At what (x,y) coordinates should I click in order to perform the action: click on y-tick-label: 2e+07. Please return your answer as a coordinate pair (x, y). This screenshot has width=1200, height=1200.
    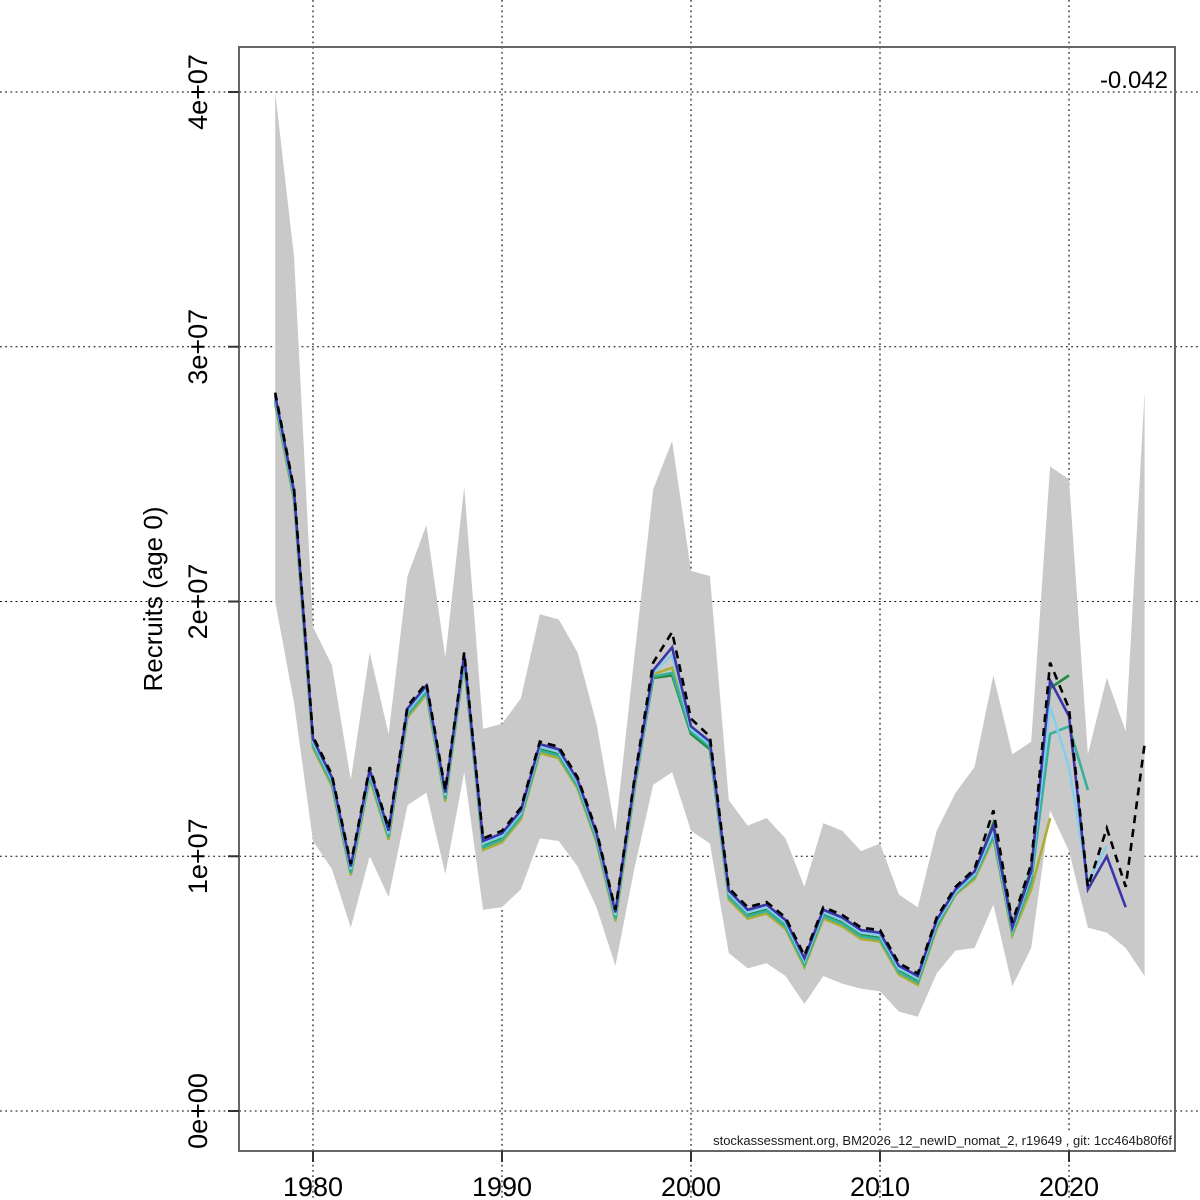
    Looking at the image, I should click on (198, 602).